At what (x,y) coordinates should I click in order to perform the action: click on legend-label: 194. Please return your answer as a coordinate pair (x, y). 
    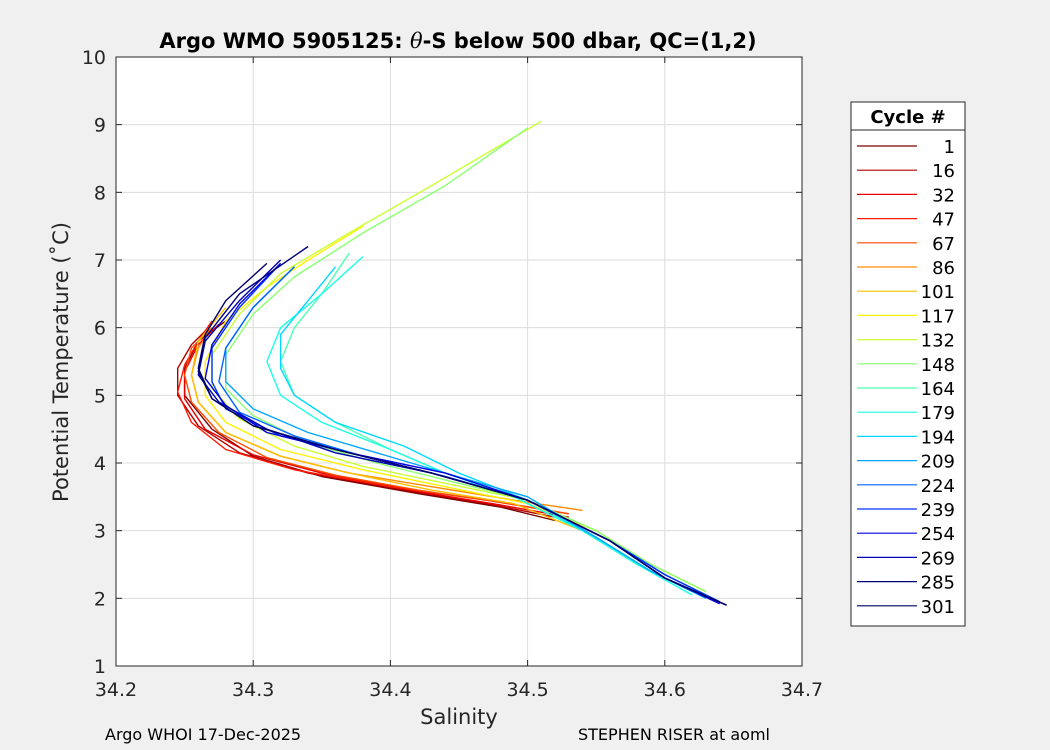
    Looking at the image, I should click on (938, 437).